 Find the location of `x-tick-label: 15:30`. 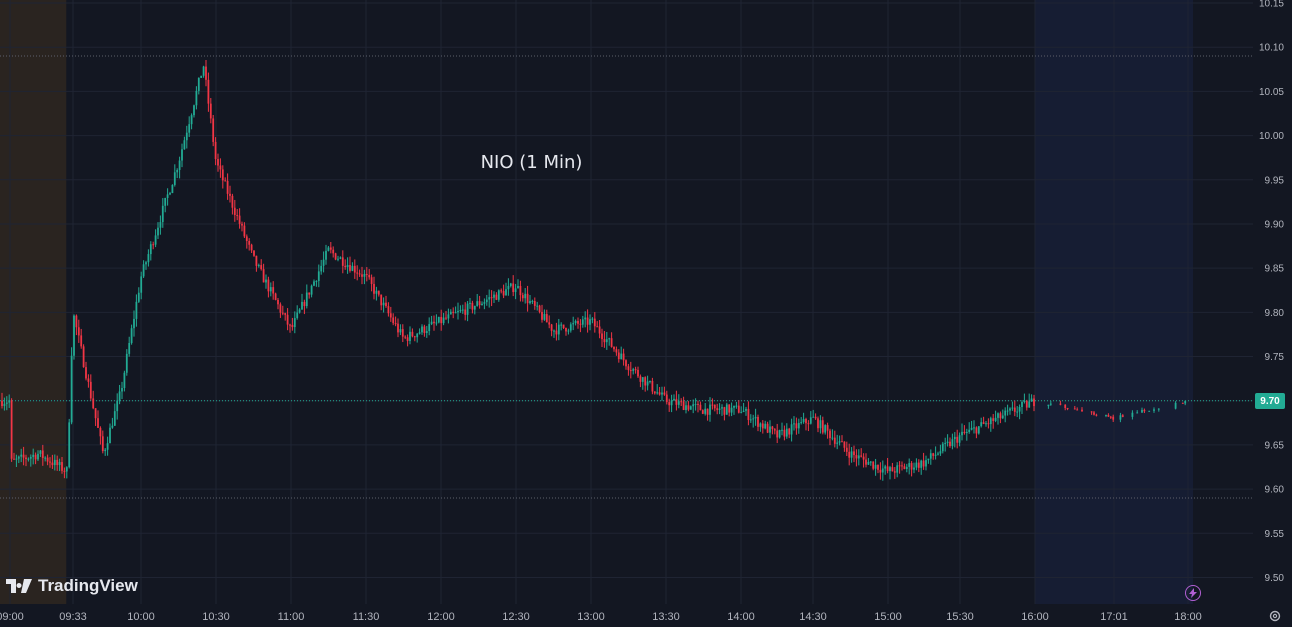

x-tick-label: 15:30 is located at coordinates (960, 617).